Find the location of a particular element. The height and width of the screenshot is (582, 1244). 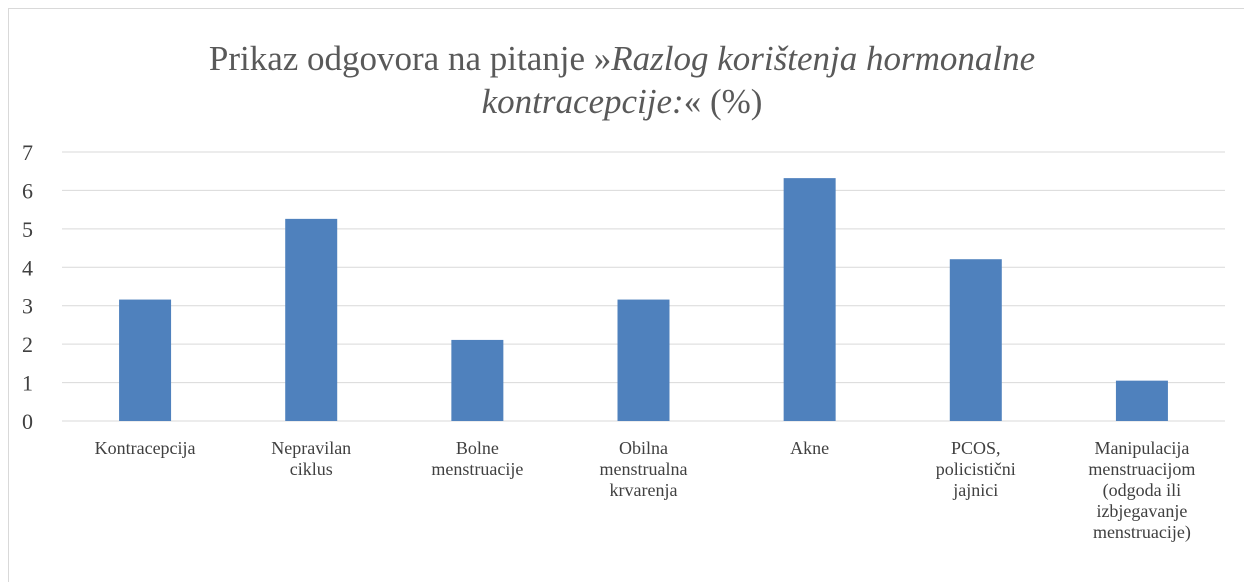

x-tick-line: Bolne is located at coordinates (477, 448).